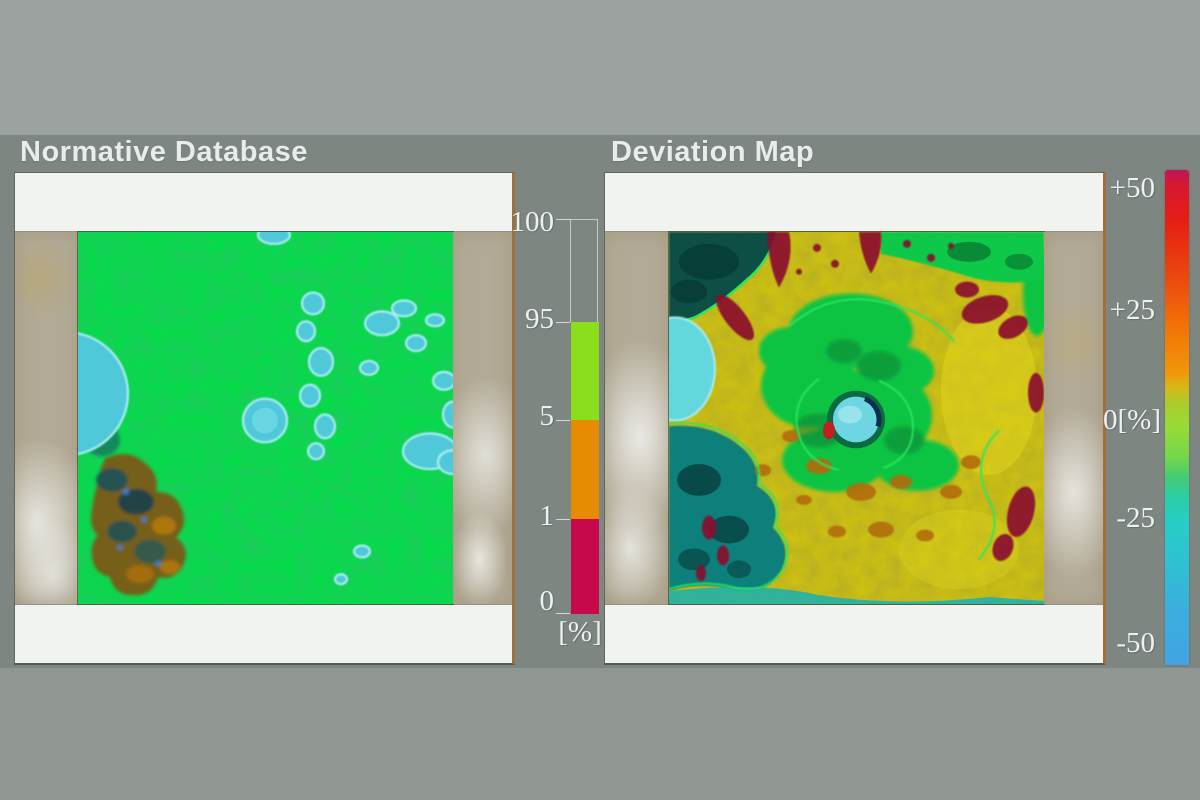  I want to click on normative-map, so click(265, 418).